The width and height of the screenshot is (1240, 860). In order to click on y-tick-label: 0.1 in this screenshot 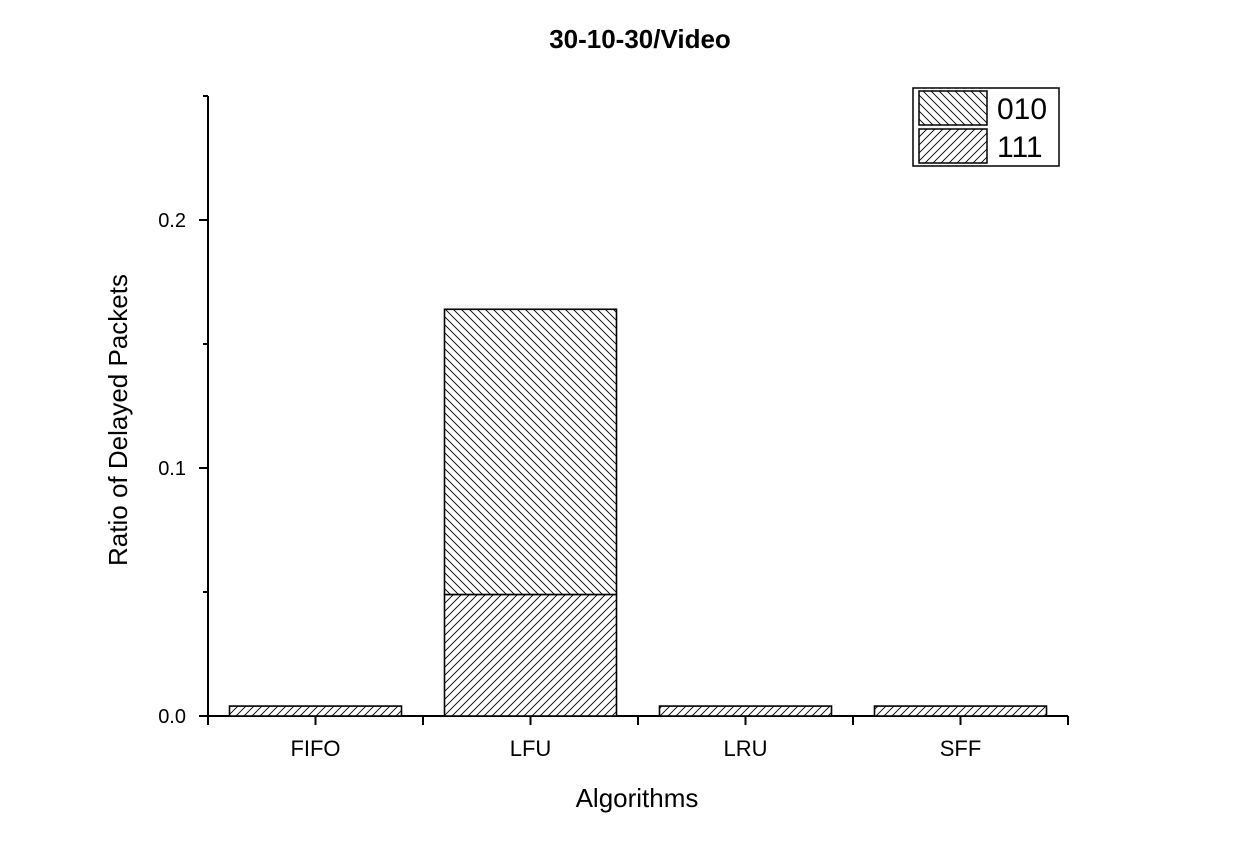, I will do `click(172, 469)`.